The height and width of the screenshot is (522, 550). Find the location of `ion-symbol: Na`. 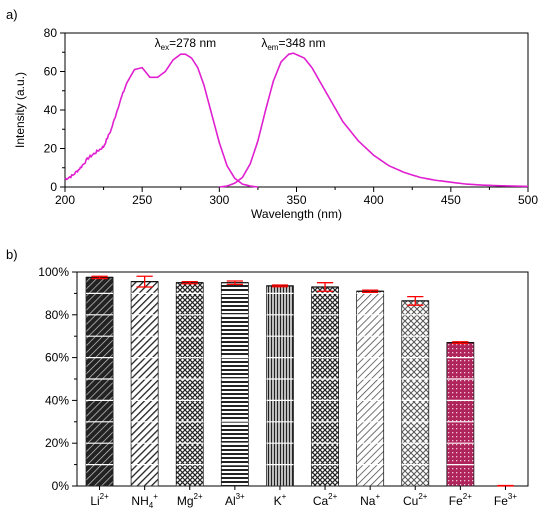

ion-symbol: Na is located at coordinates (368, 501).